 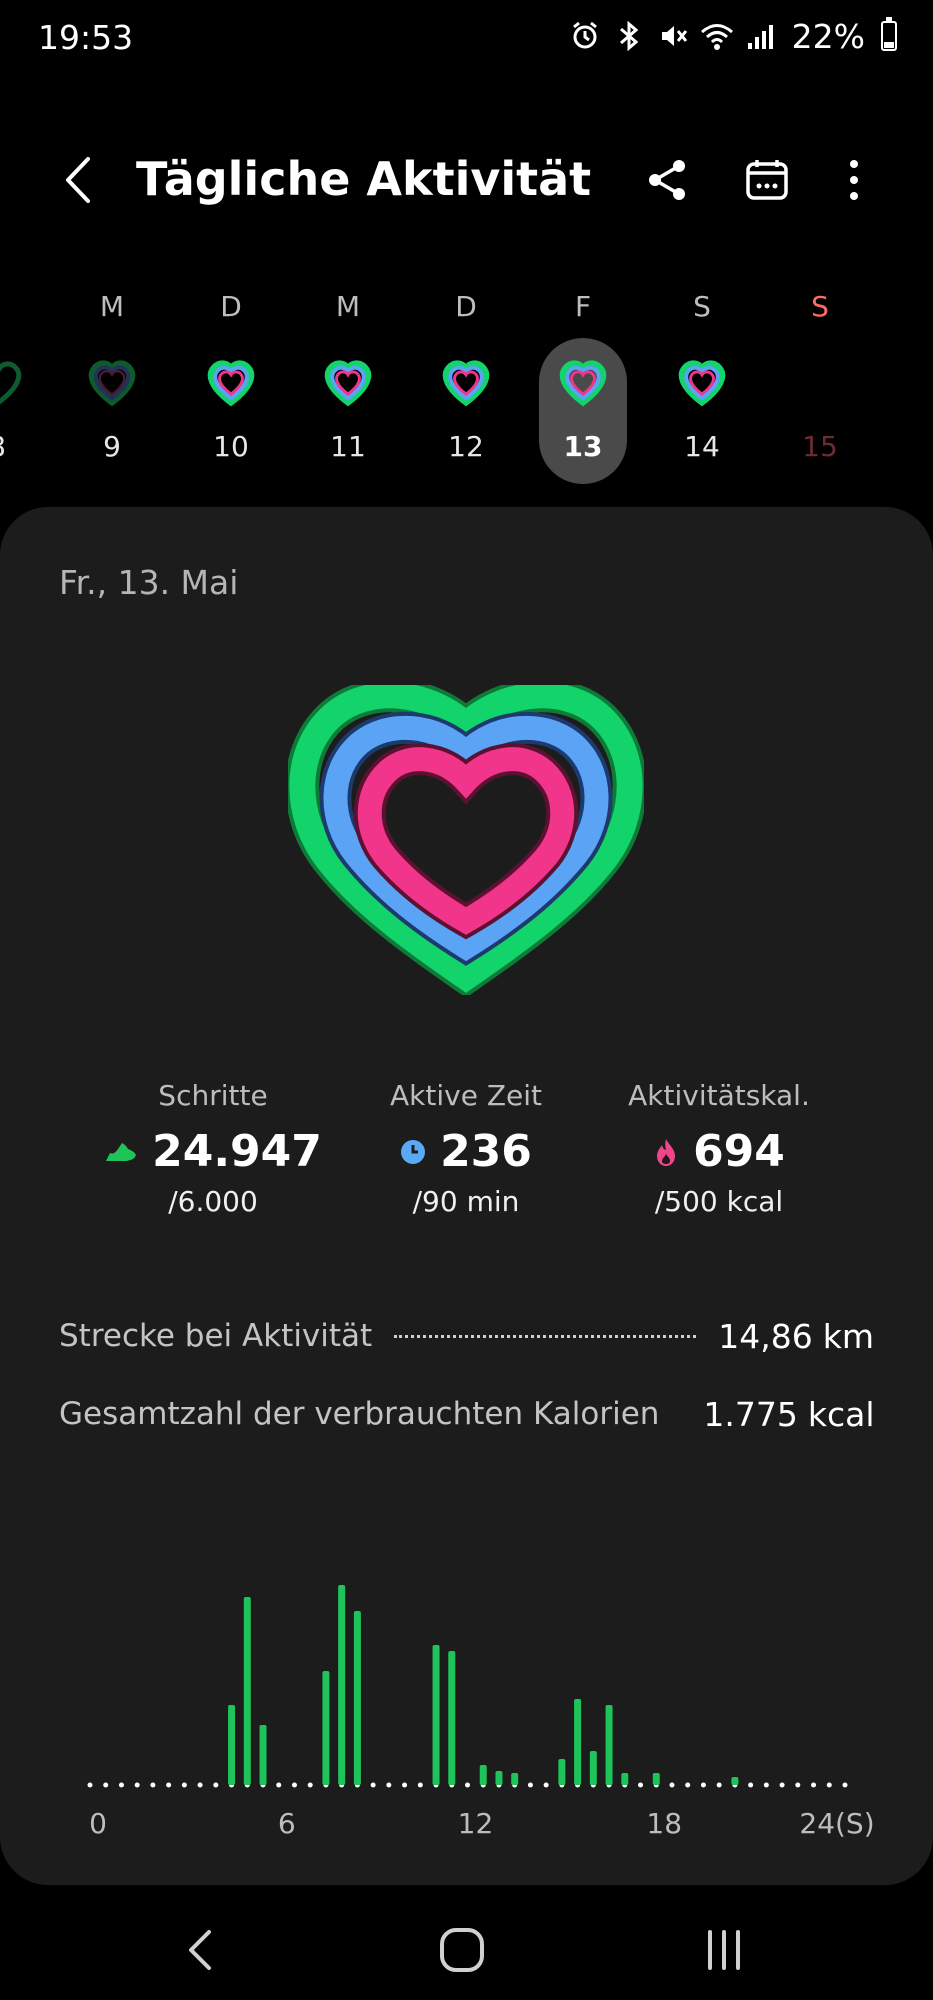 I want to click on x-tick-label: 6, so click(x=287, y=1823).